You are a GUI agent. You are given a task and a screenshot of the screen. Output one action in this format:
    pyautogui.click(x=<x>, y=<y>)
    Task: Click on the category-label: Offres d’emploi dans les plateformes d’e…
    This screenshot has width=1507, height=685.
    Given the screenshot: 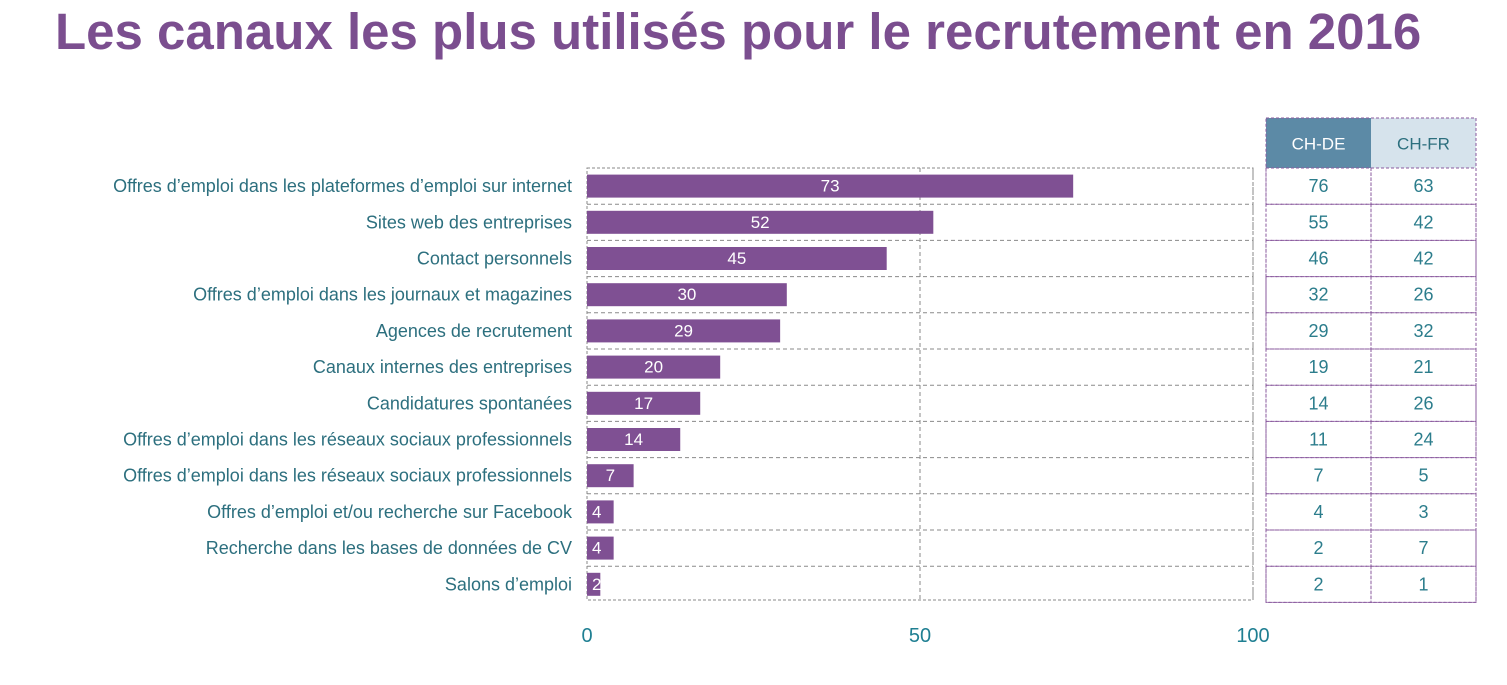 What is the action you would take?
    pyautogui.click(x=342, y=186)
    